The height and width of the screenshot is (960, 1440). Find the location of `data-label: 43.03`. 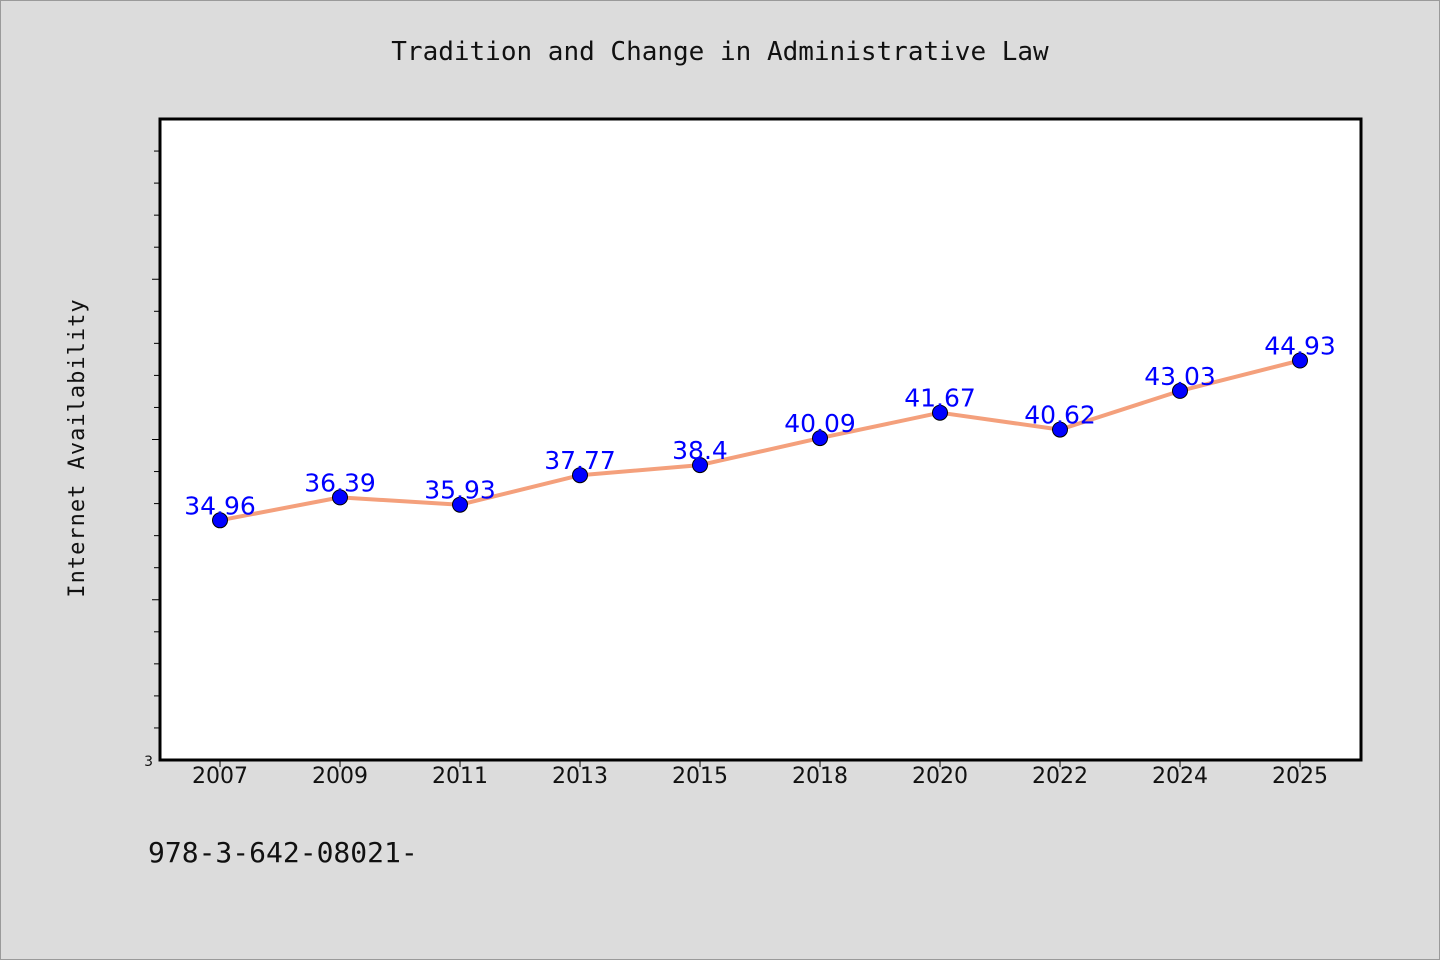

data-label: 43.03 is located at coordinates (1180, 376).